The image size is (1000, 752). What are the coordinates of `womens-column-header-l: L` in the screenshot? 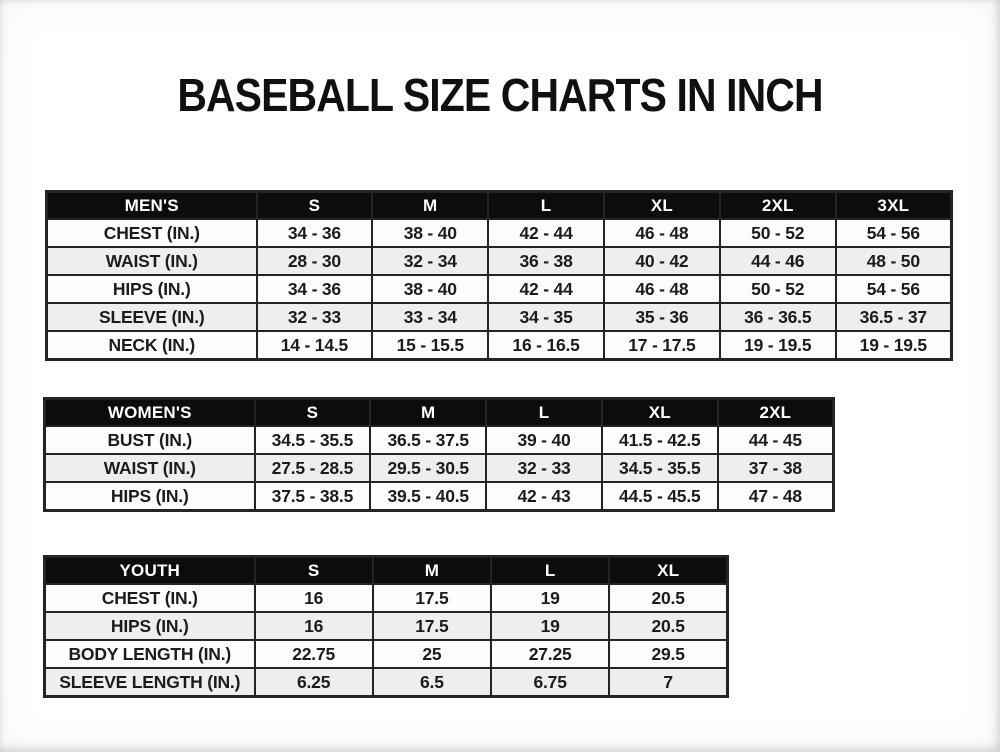 It's located at (544, 412).